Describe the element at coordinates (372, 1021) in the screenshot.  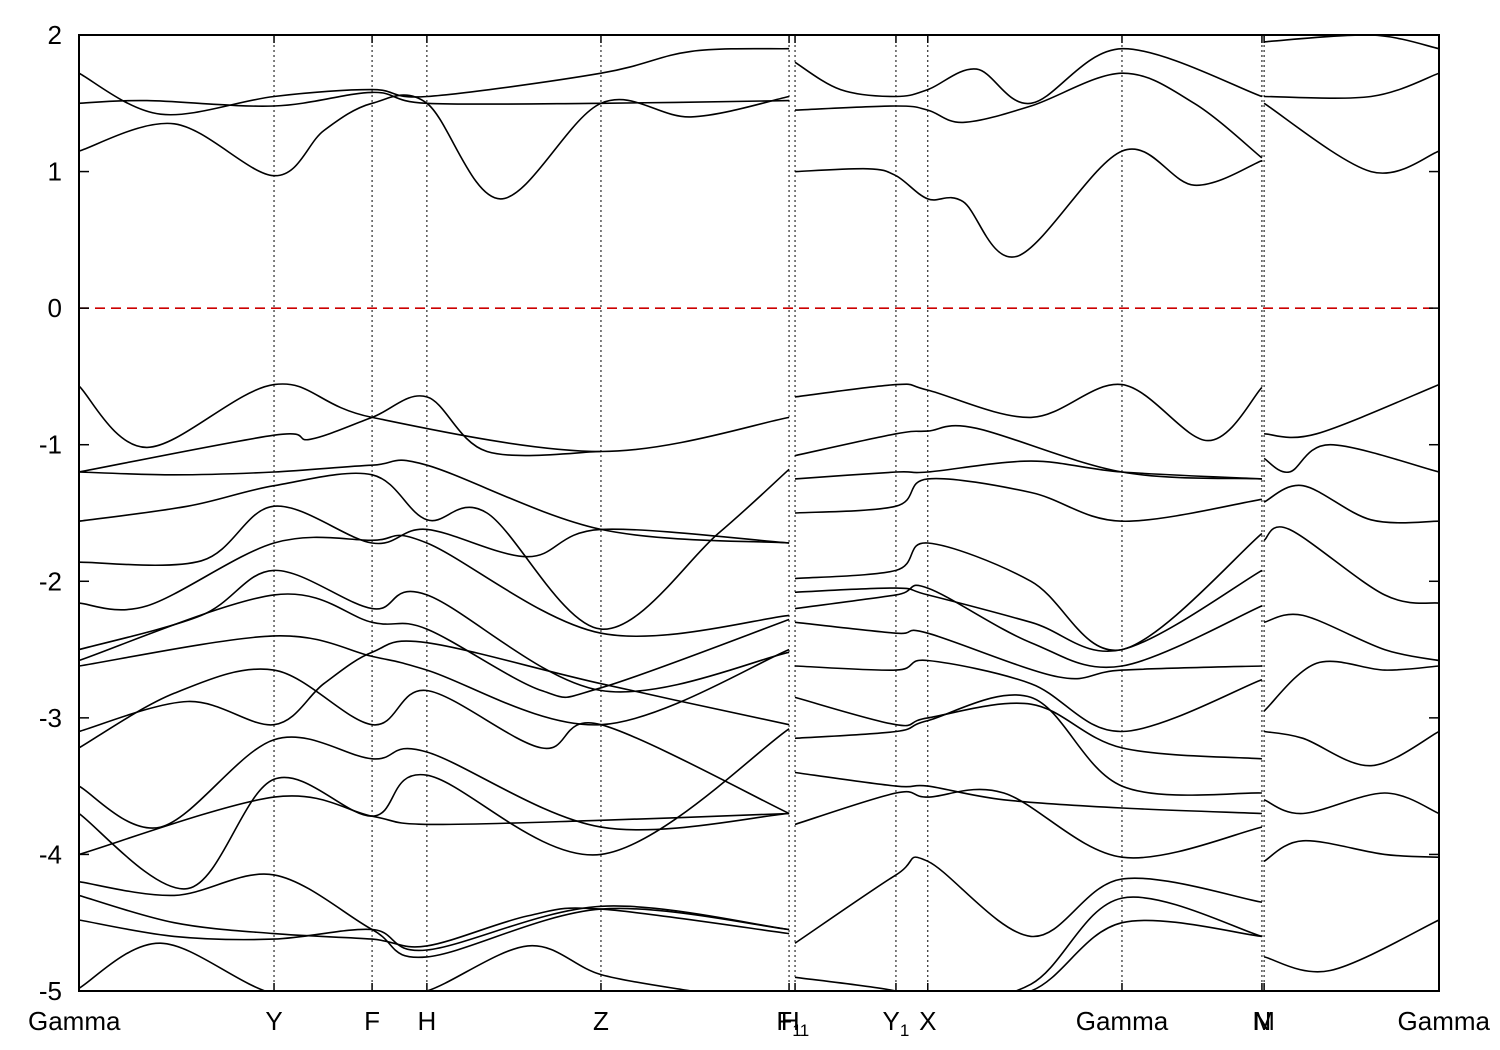
I see `kpoint-label: F` at that location.